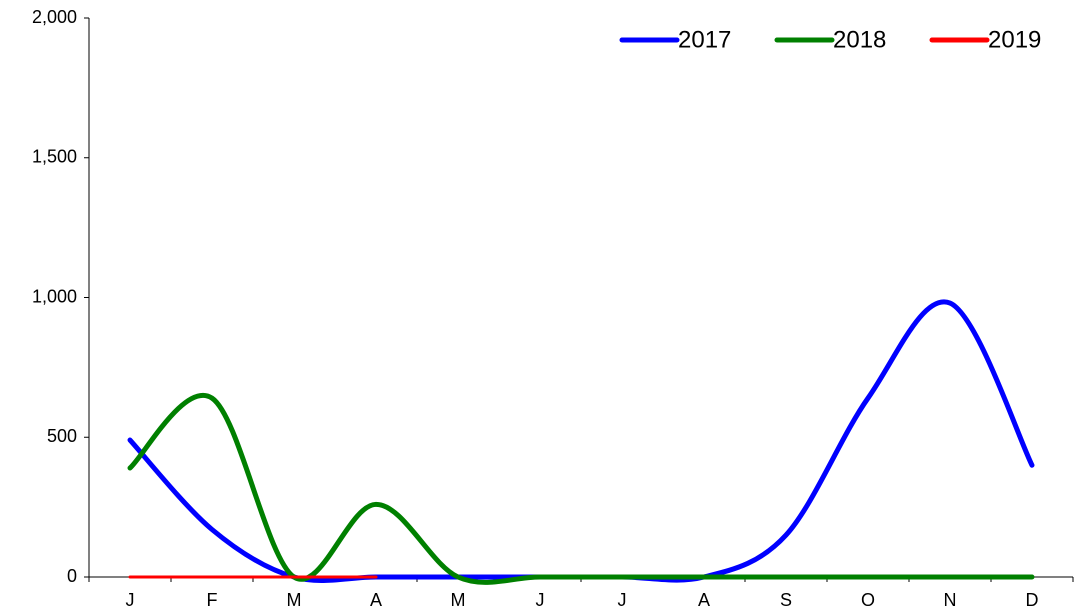  What do you see at coordinates (704, 39) in the screenshot?
I see `legend-label: 2017` at bounding box center [704, 39].